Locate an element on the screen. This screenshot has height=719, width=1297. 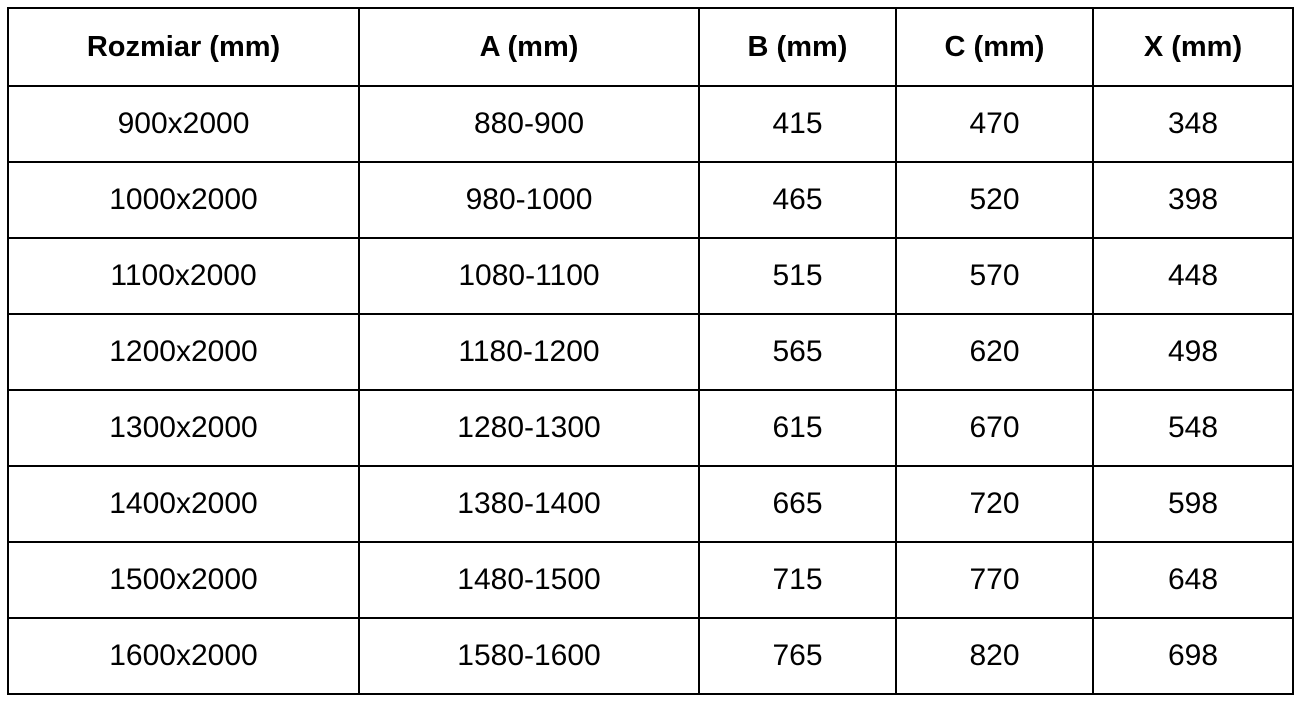
table-cell: 415 is located at coordinates (797, 124).